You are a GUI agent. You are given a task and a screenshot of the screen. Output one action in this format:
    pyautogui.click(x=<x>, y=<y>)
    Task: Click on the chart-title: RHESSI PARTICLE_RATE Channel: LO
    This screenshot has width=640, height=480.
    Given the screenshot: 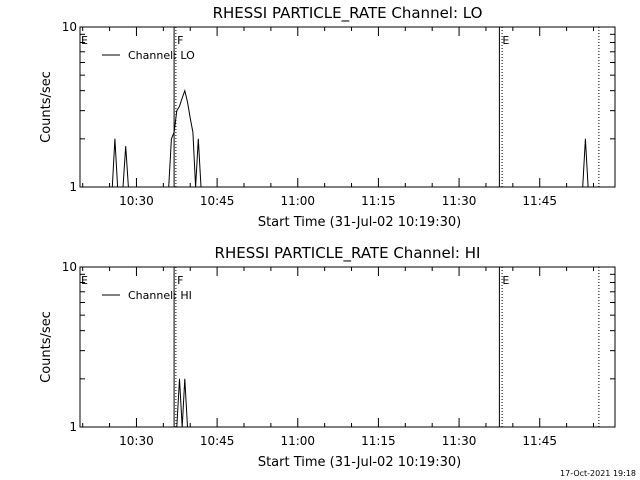 What is the action you would take?
    pyautogui.click(x=348, y=13)
    